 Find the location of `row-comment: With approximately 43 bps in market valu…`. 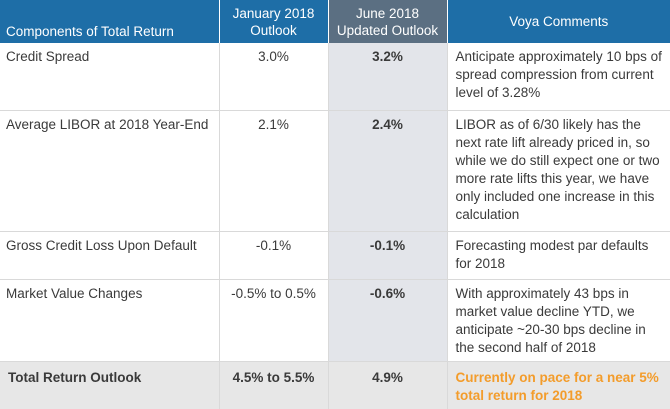

row-comment: With approximately 43 bps in market valu… is located at coordinates (558, 321).